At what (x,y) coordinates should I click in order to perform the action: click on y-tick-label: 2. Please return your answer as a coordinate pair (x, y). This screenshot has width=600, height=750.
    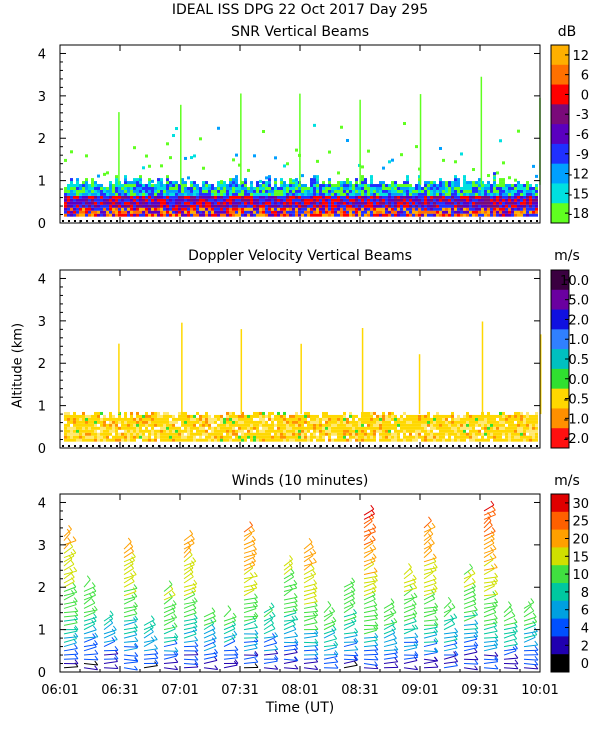
    Looking at the image, I should click on (42, 588).